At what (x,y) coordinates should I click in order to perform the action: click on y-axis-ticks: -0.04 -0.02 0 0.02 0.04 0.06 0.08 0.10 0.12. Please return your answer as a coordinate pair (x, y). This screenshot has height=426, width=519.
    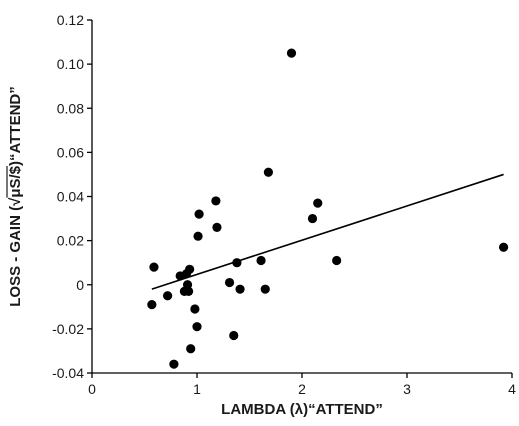
    Looking at the image, I should click on (72, 196).